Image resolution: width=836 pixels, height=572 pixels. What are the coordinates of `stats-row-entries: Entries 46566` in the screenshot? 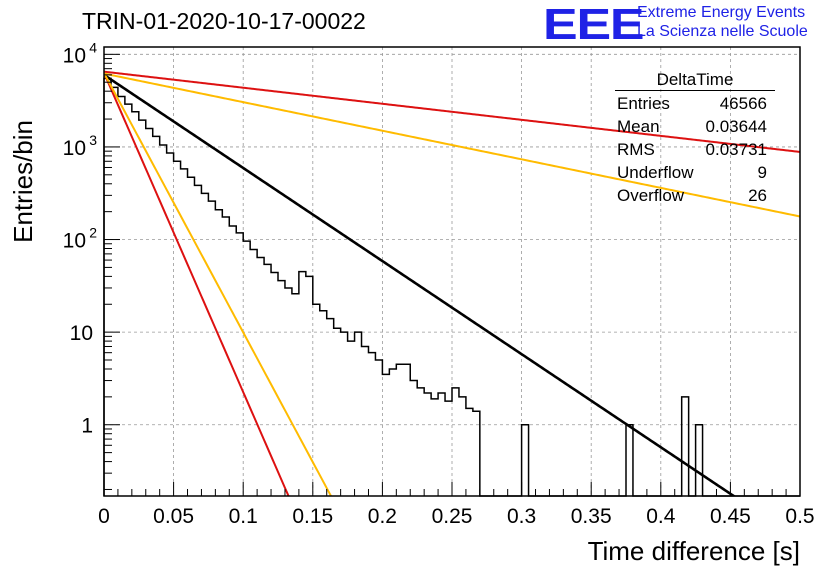 It's located at (693, 103).